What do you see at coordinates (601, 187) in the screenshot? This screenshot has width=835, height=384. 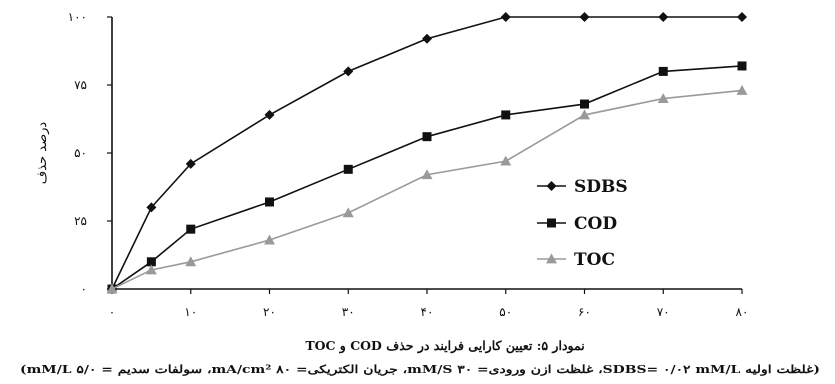 I see `legend-label-sdbs: SDBS` at bounding box center [601, 187].